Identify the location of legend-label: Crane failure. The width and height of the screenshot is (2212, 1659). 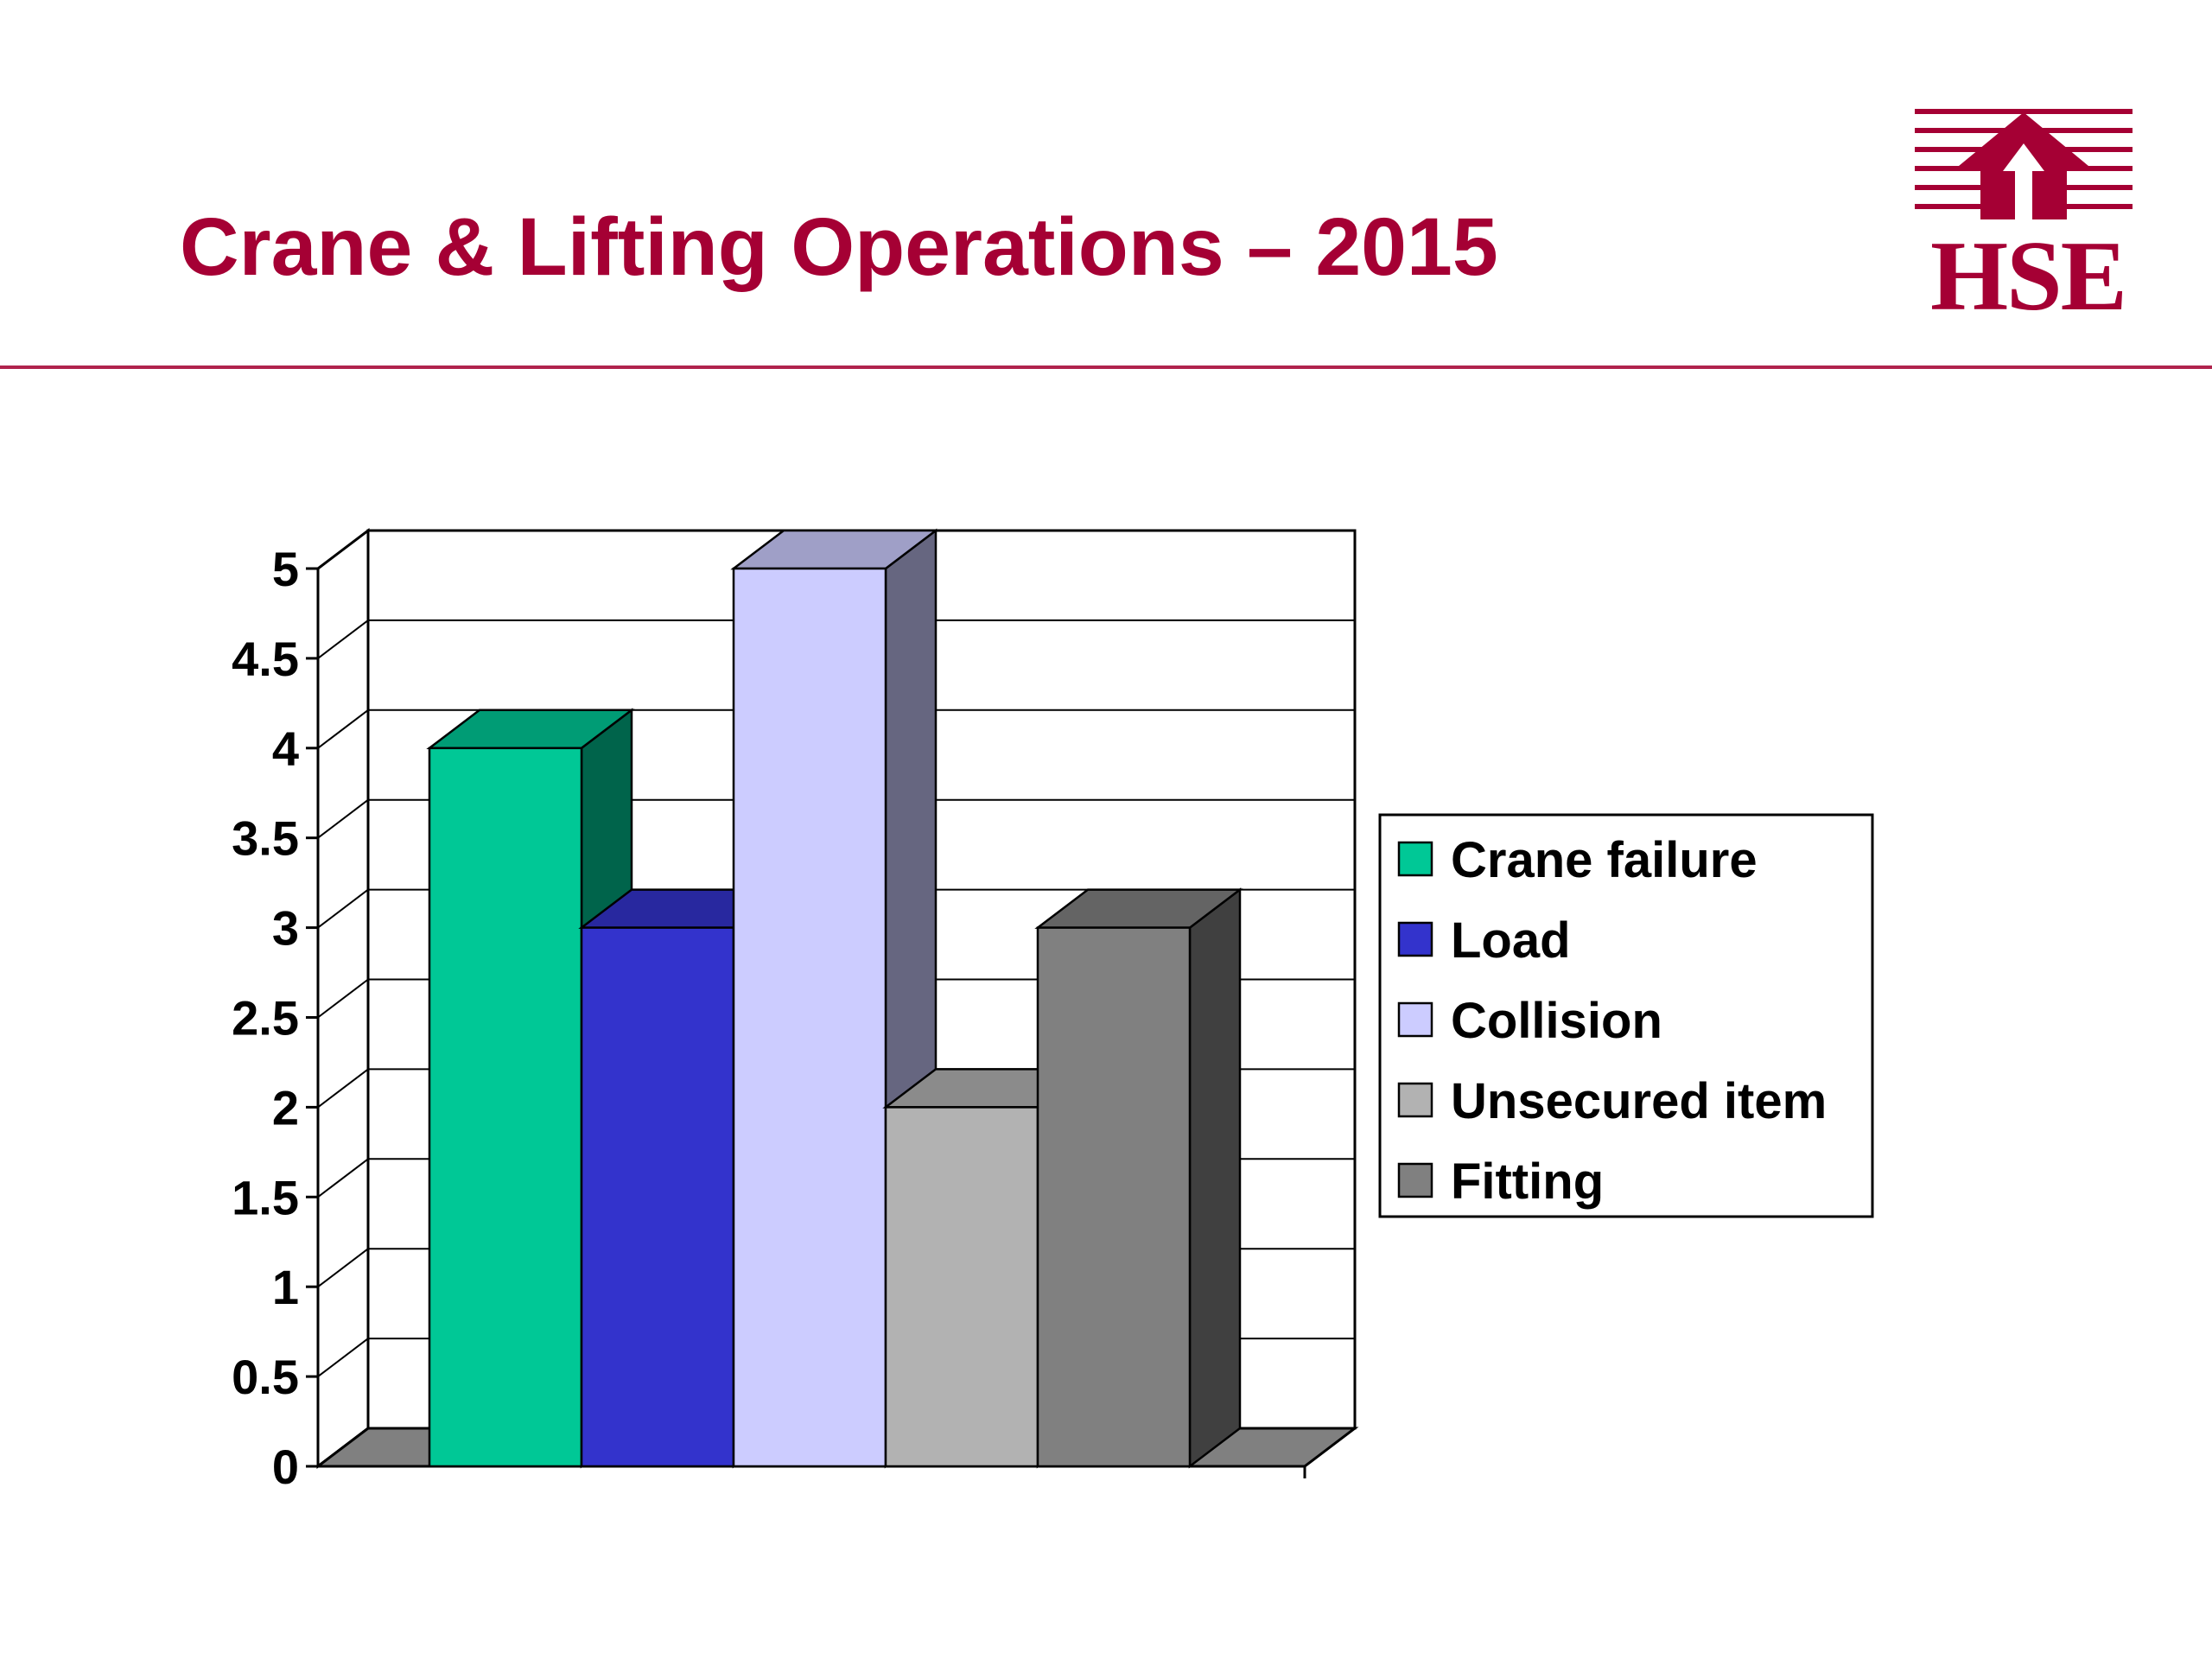
(1604, 860).